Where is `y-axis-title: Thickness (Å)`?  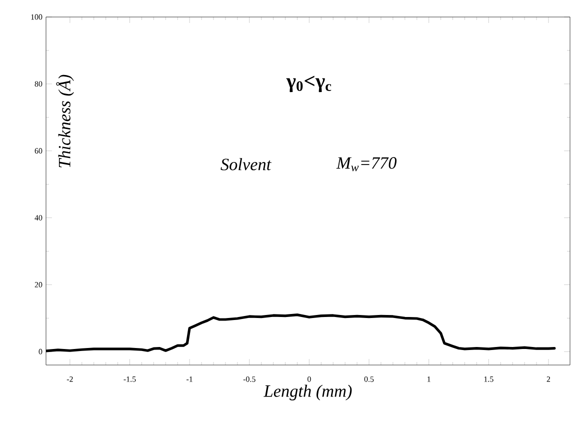
y-axis-title: Thickness (Å) is located at coordinates (65, 121).